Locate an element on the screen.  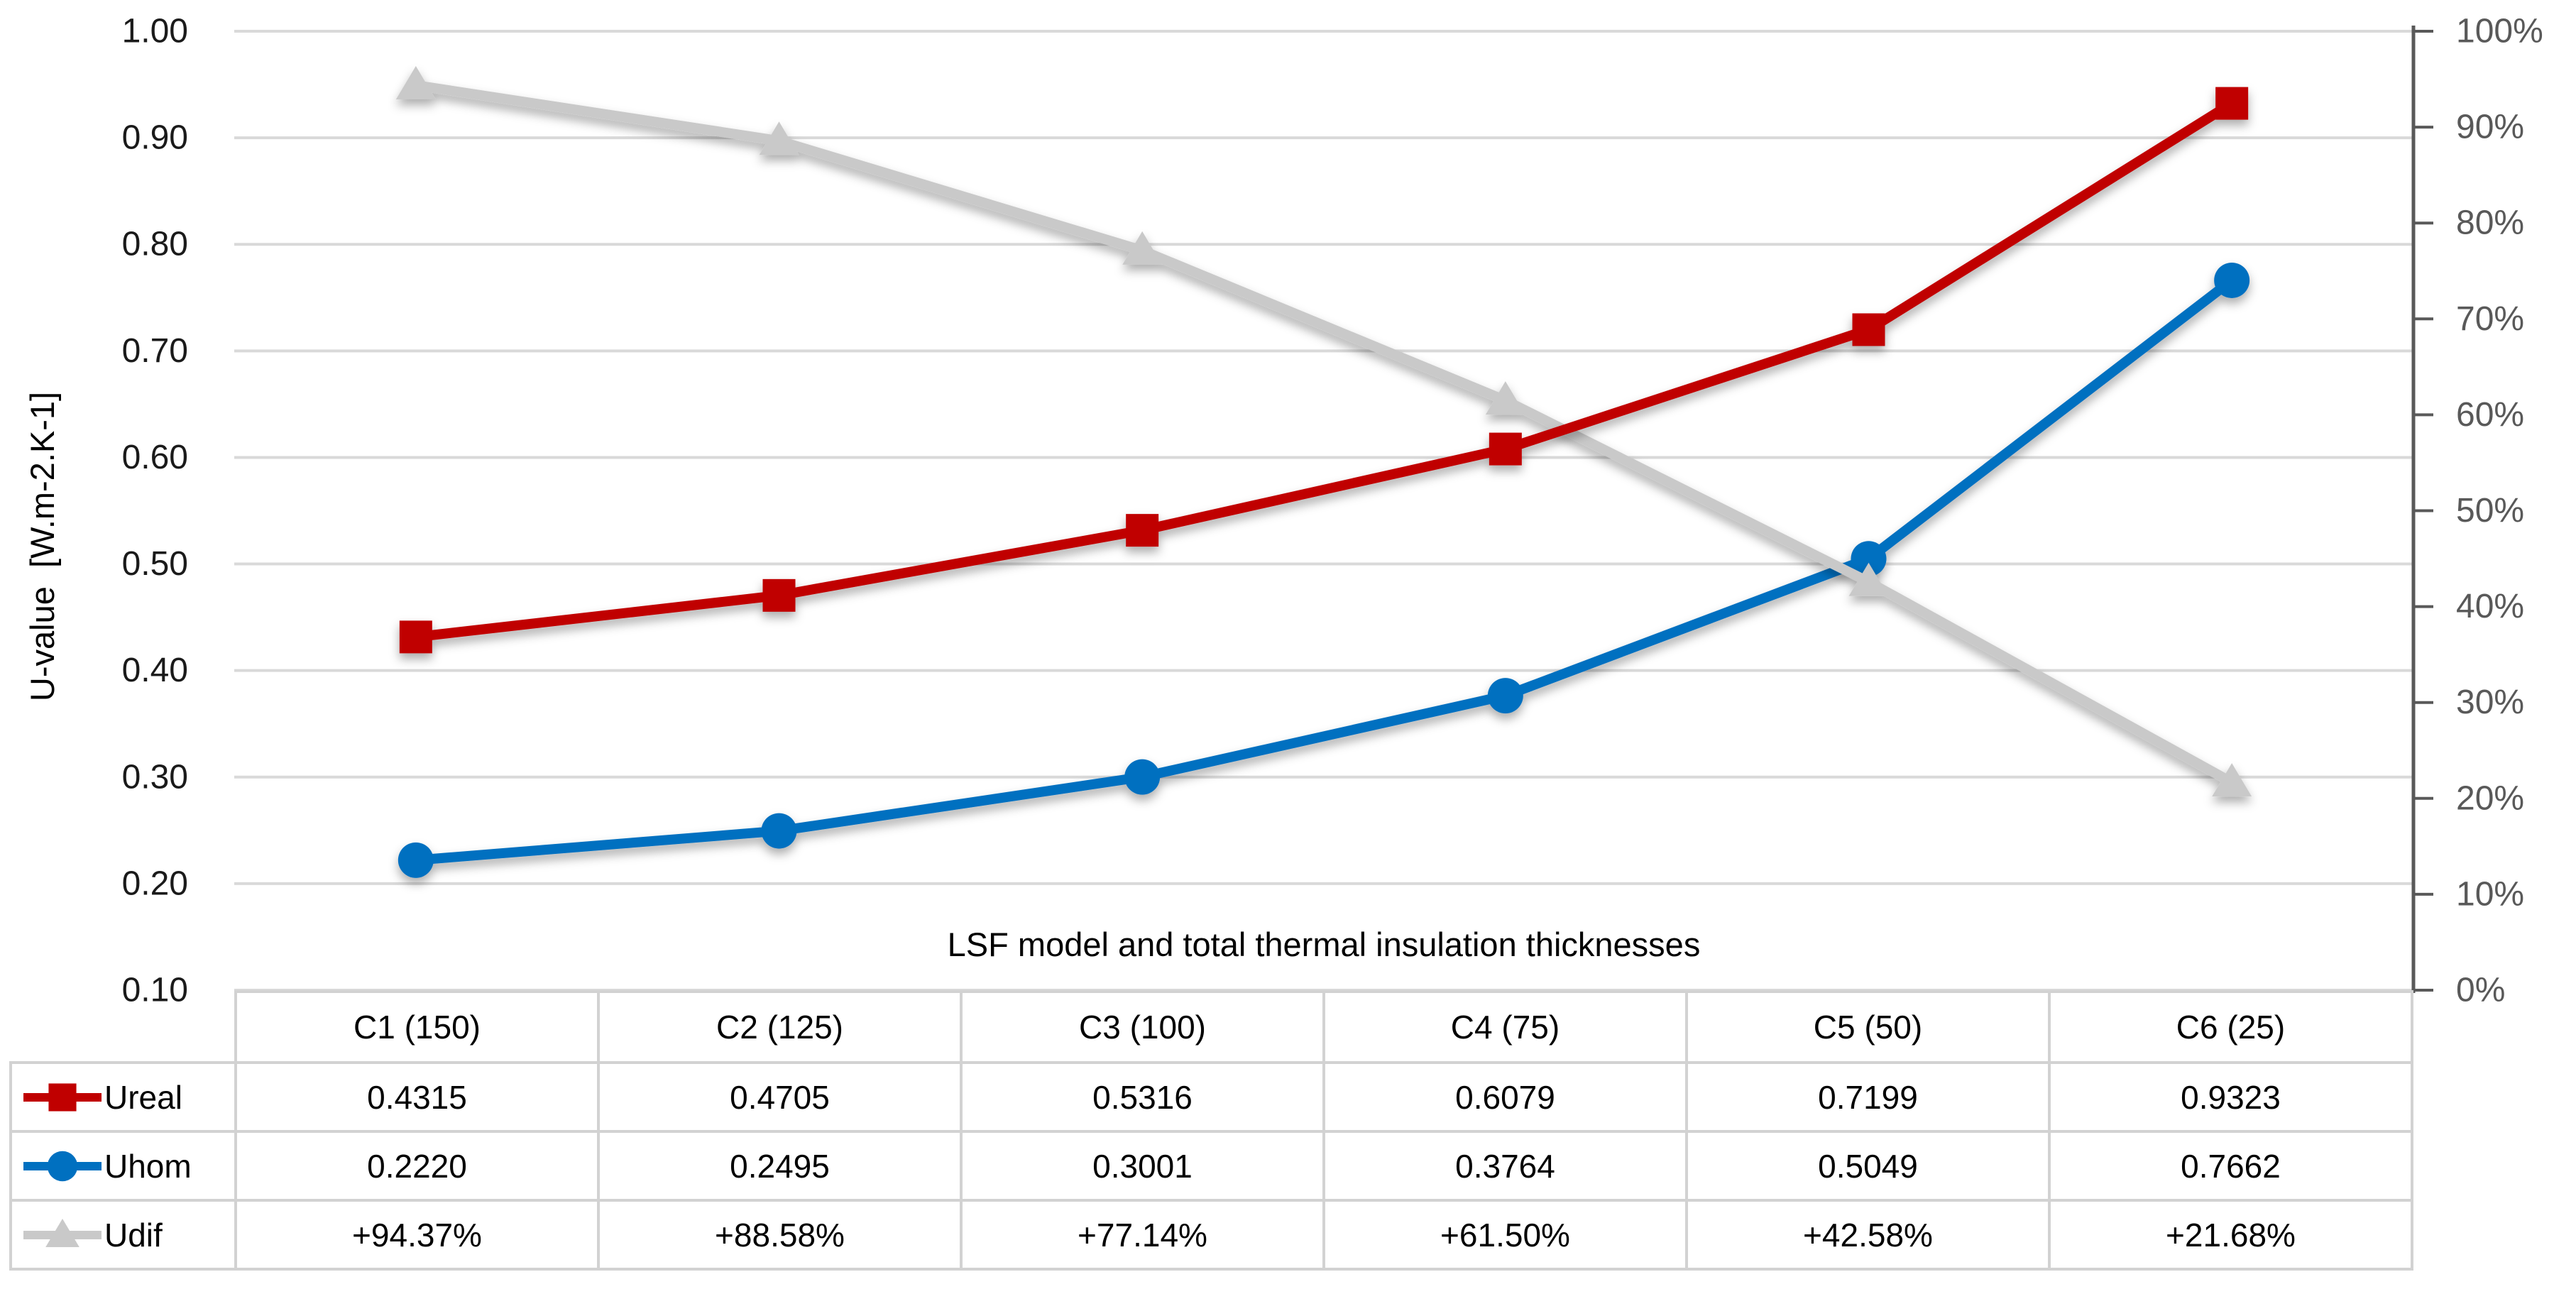
value-cell: +77.14% is located at coordinates (1142, 1235).